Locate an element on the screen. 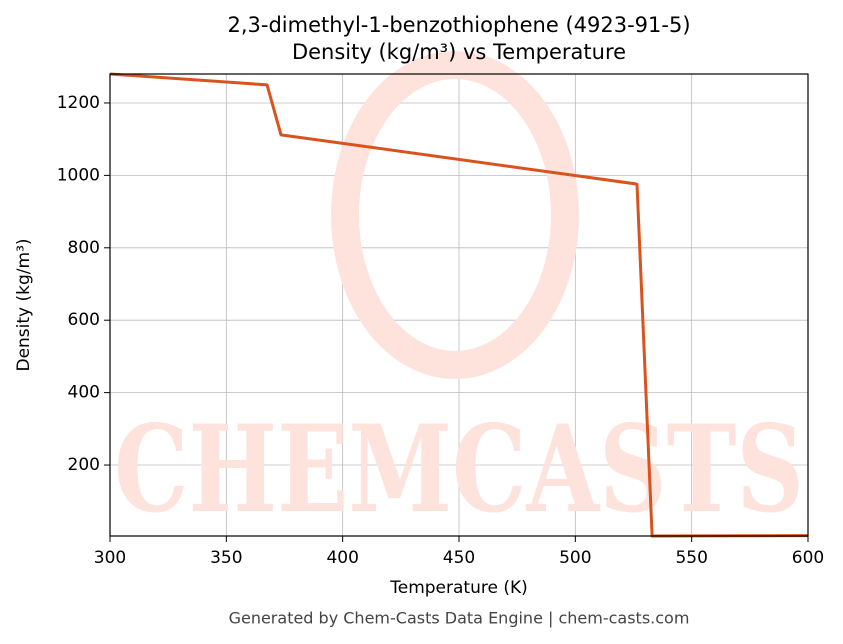 Image resolution: width=843 pixels, height=644 pixels. y-tick-label: 1200 is located at coordinates (78, 103).